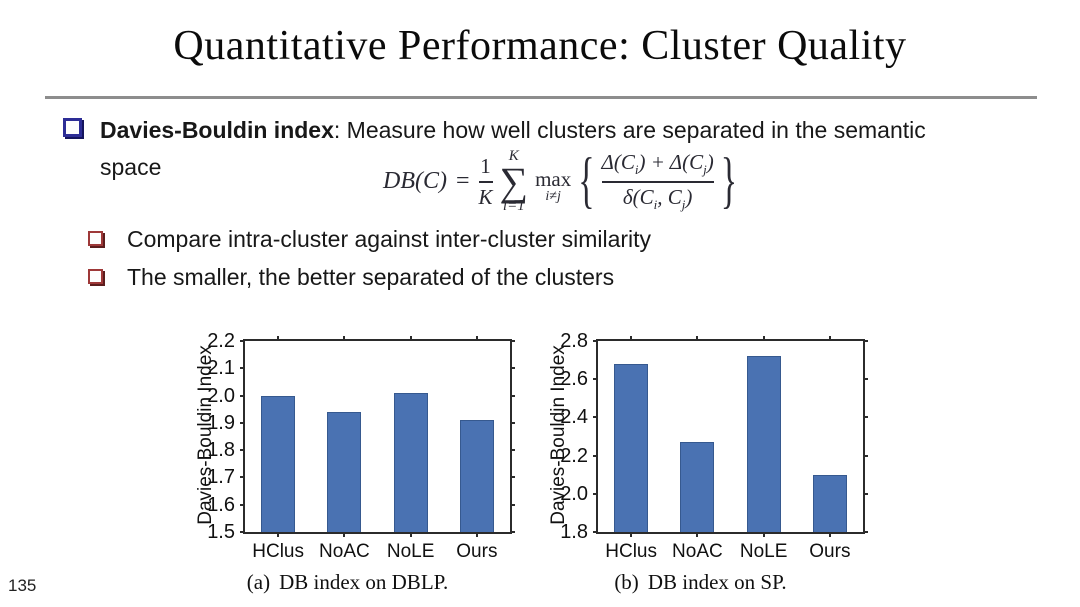  I want to click on y-tick-label: 1.7, so click(221, 477).